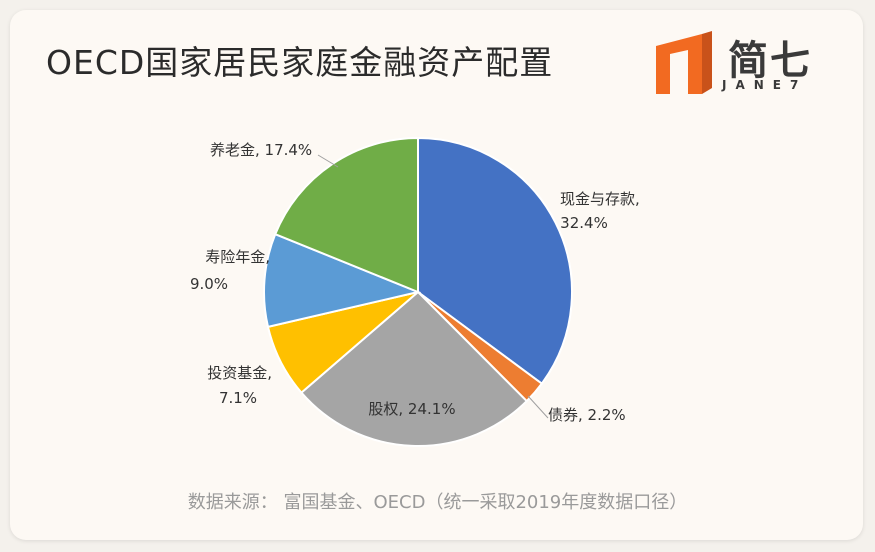 The width and height of the screenshot is (875, 552). I want to click on slice-label-2: 债券, 2.2%, so click(587, 415).